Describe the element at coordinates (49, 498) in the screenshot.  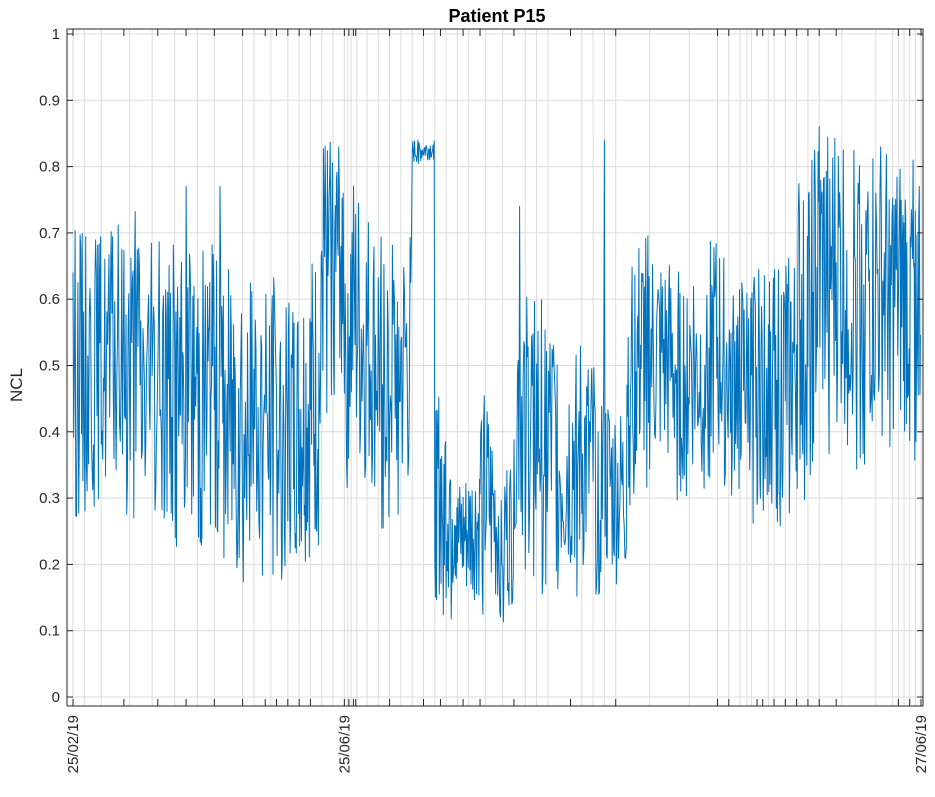
I see `y-tick-label: 0.3` at that location.